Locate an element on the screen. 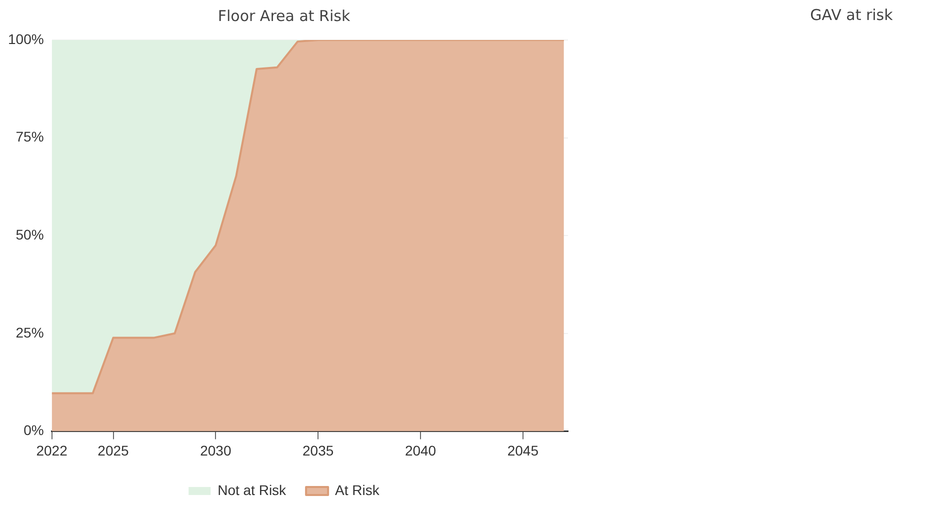 The height and width of the screenshot is (518, 943). legend-label: At Risk is located at coordinates (357, 490).